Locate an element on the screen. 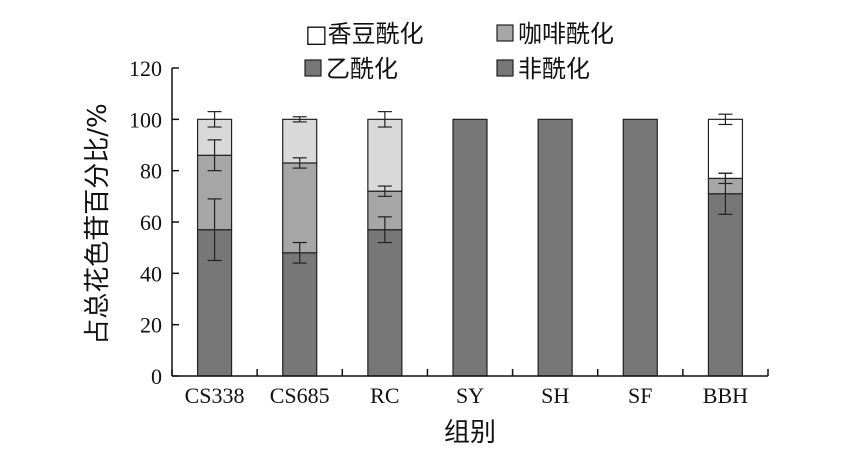 The image size is (862, 451). x-tick-label: SH is located at coordinates (555, 395).